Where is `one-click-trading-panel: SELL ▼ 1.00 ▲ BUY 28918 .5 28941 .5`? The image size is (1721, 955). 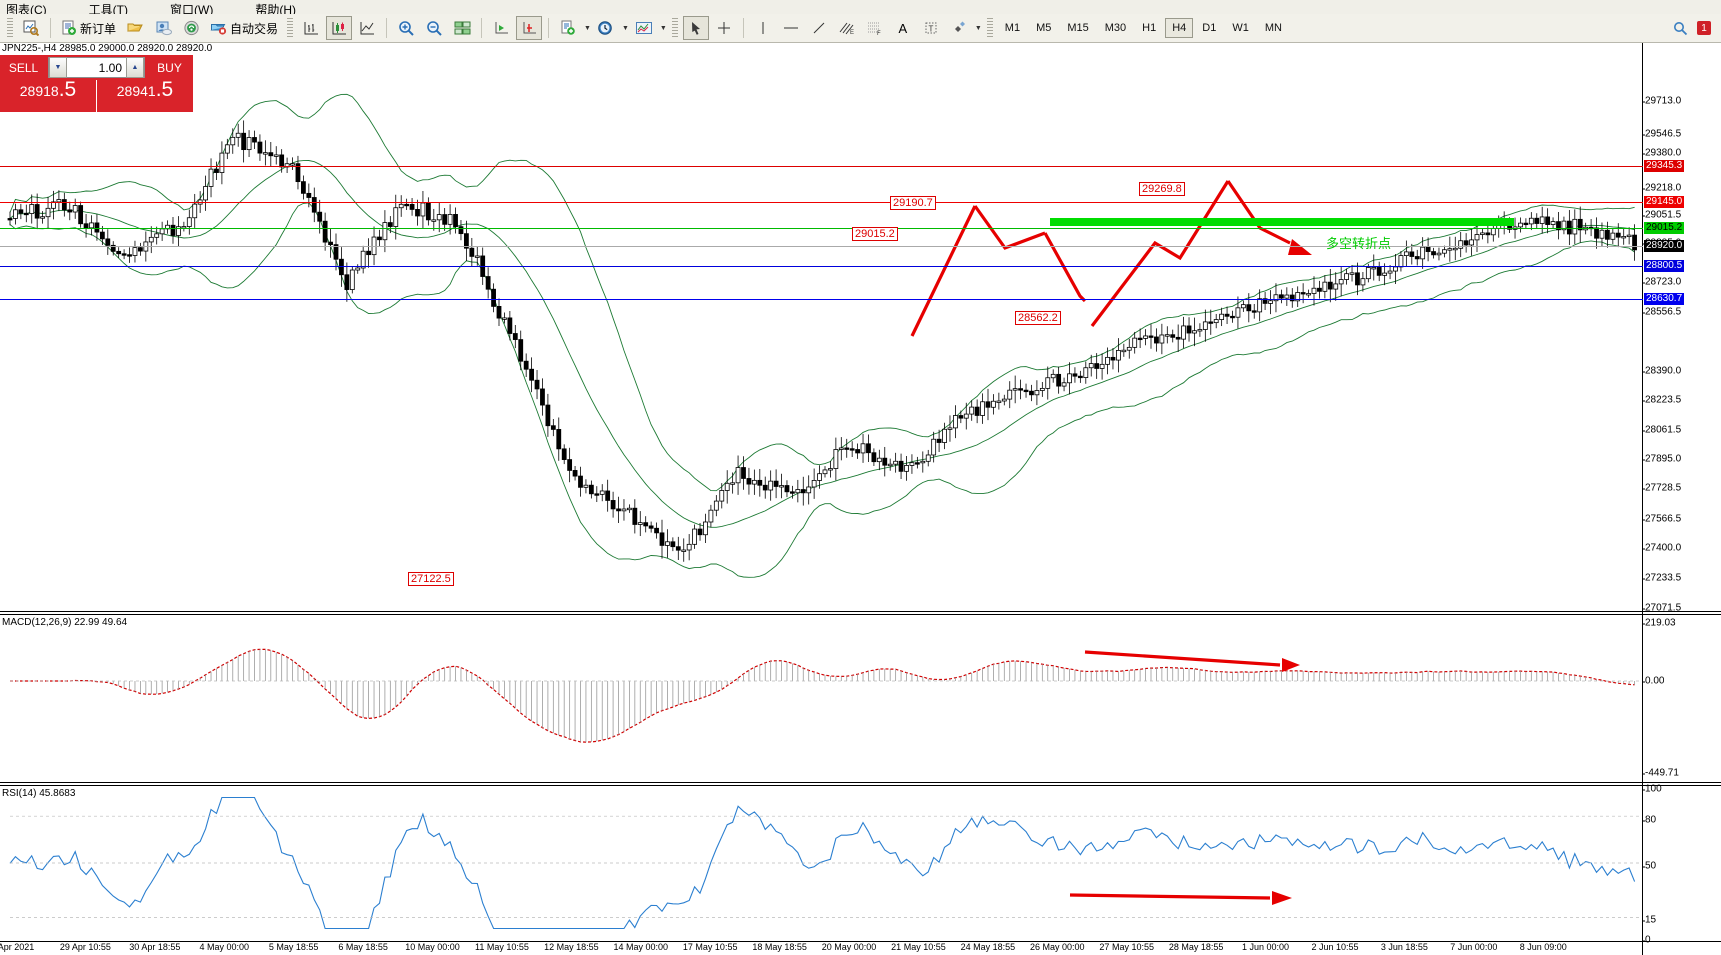 one-click-trading-panel: SELL ▼ 1.00 ▲ BUY 28918 .5 28941 .5 is located at coordinates (96, 83).